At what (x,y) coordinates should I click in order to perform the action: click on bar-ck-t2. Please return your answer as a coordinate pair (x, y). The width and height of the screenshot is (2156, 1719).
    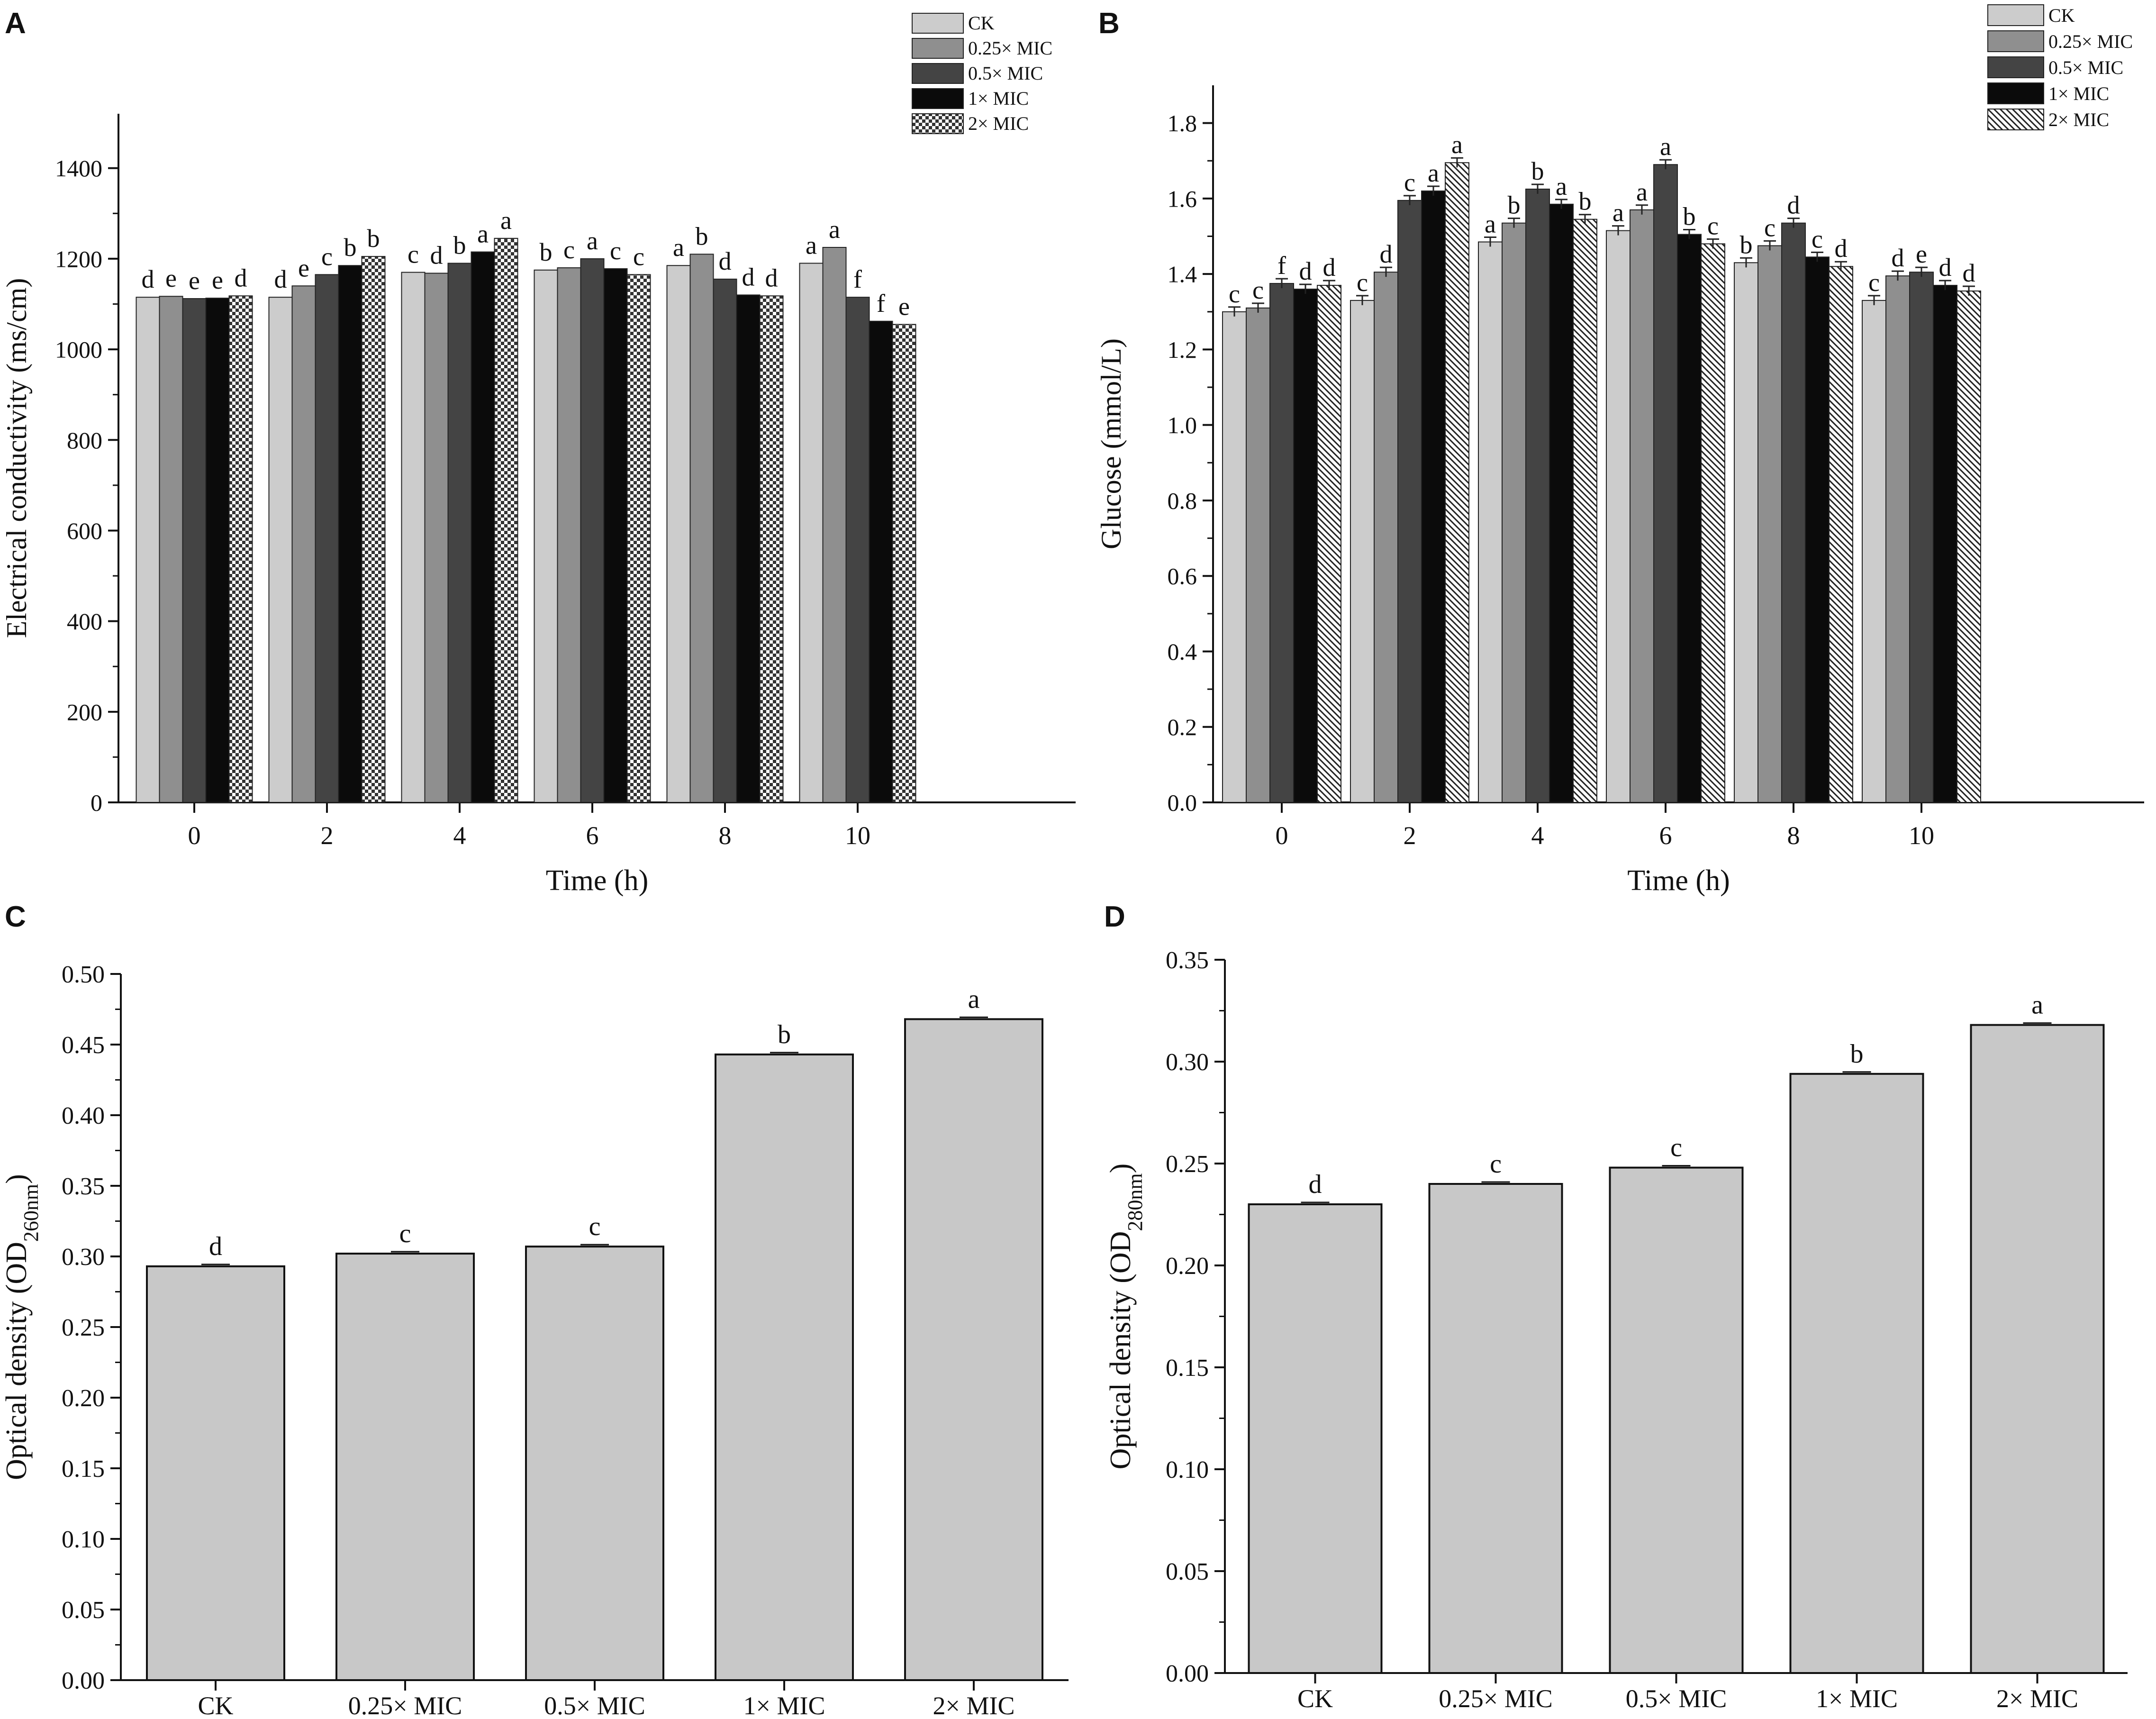
    Looking at the image, I should click on (1362, 551).